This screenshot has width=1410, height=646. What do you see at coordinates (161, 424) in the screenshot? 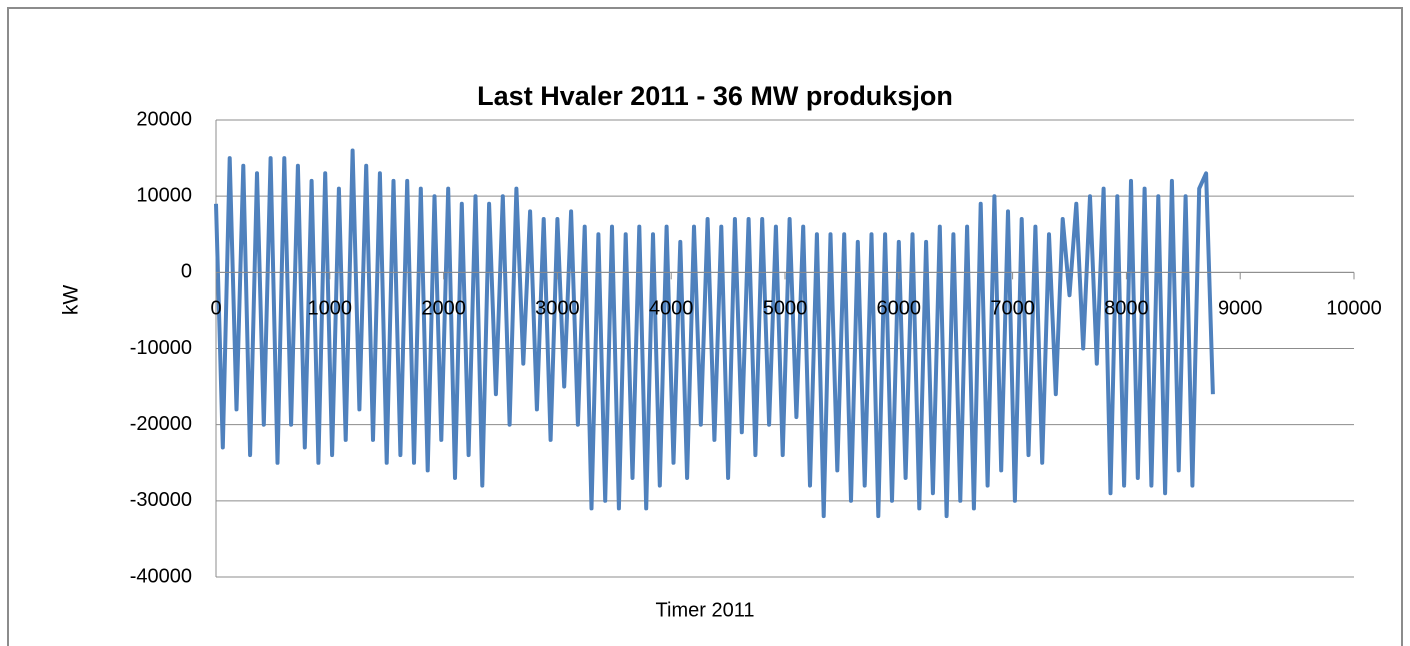
I see `y-tick-label: -20000` at bounding box center [161, 424].